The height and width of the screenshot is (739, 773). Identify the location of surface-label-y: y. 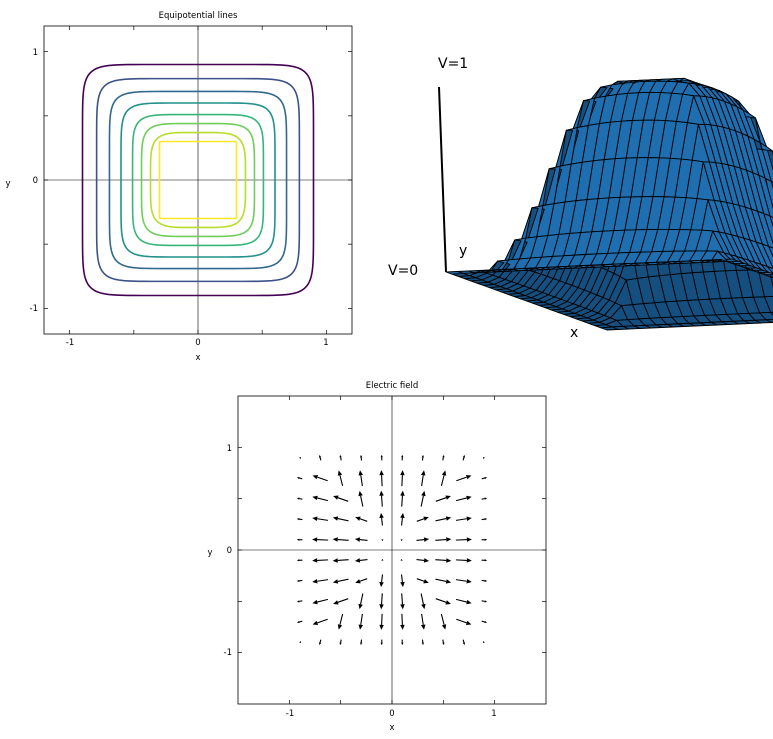
(463, 251).